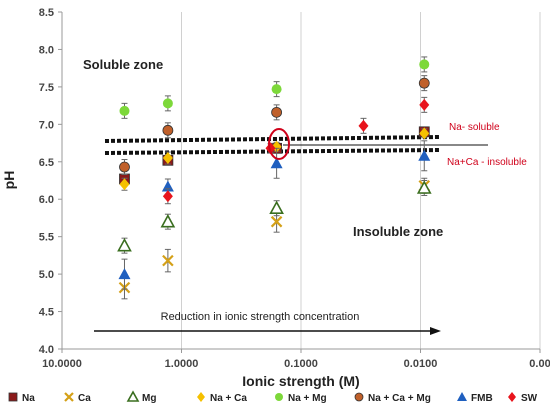 This screenshot has width=550, height=412. I want to click on lower-threshold-line, so click(272, 151).